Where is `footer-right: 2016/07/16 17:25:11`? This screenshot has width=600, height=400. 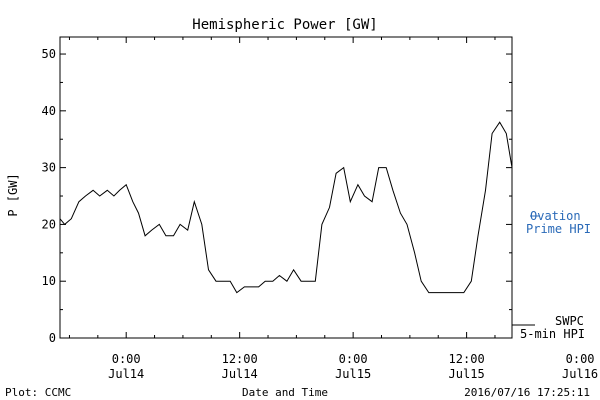 footer-right: 2016/07/16 17:25:11 is located at coordinates (527, 392).